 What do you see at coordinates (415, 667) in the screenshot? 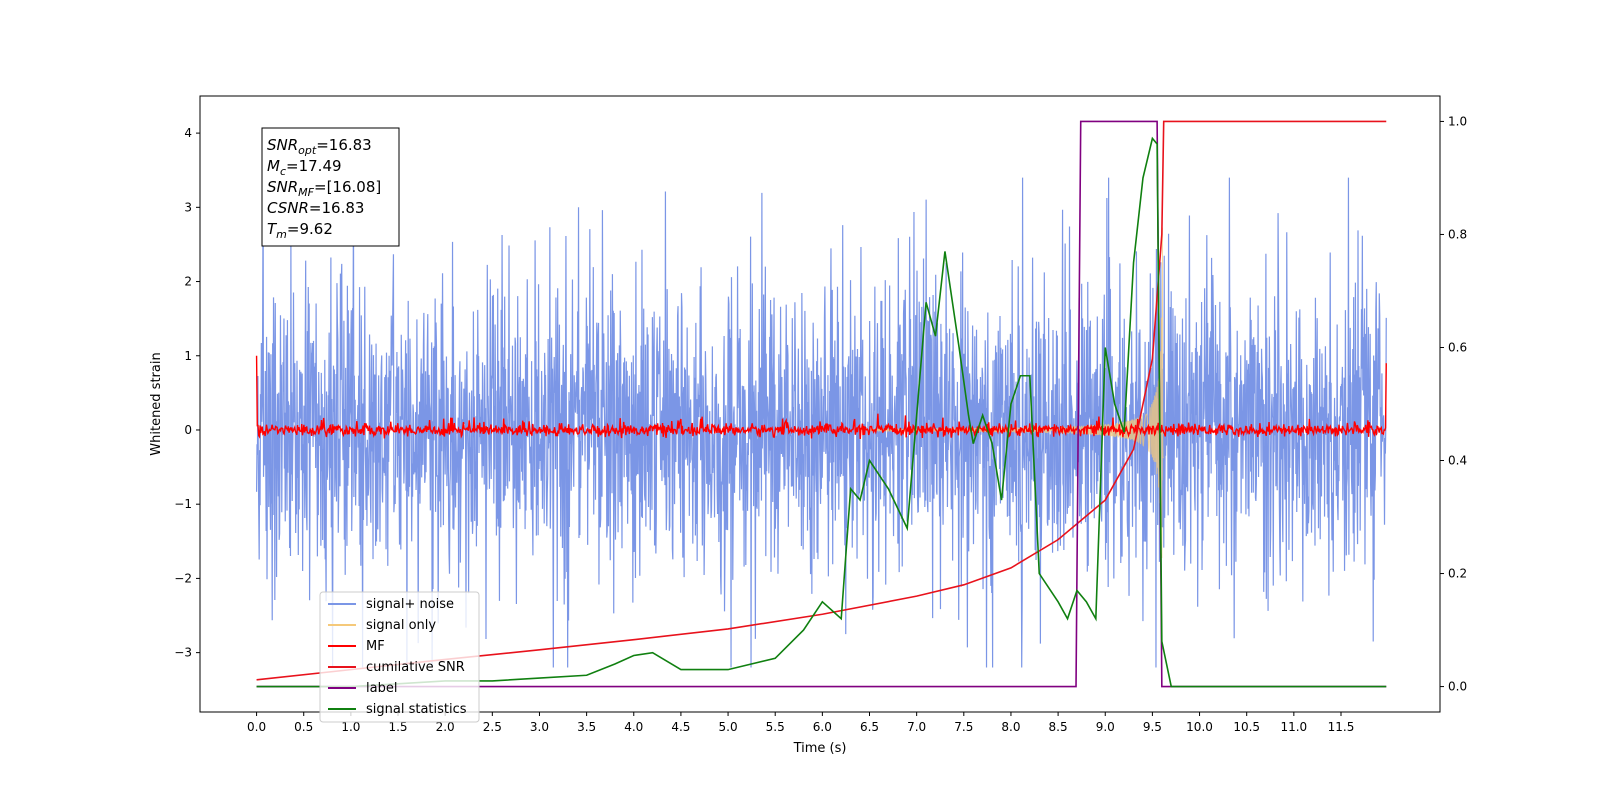
I see `legend-label: cumilative SNR` at bounding box center [415, 667].